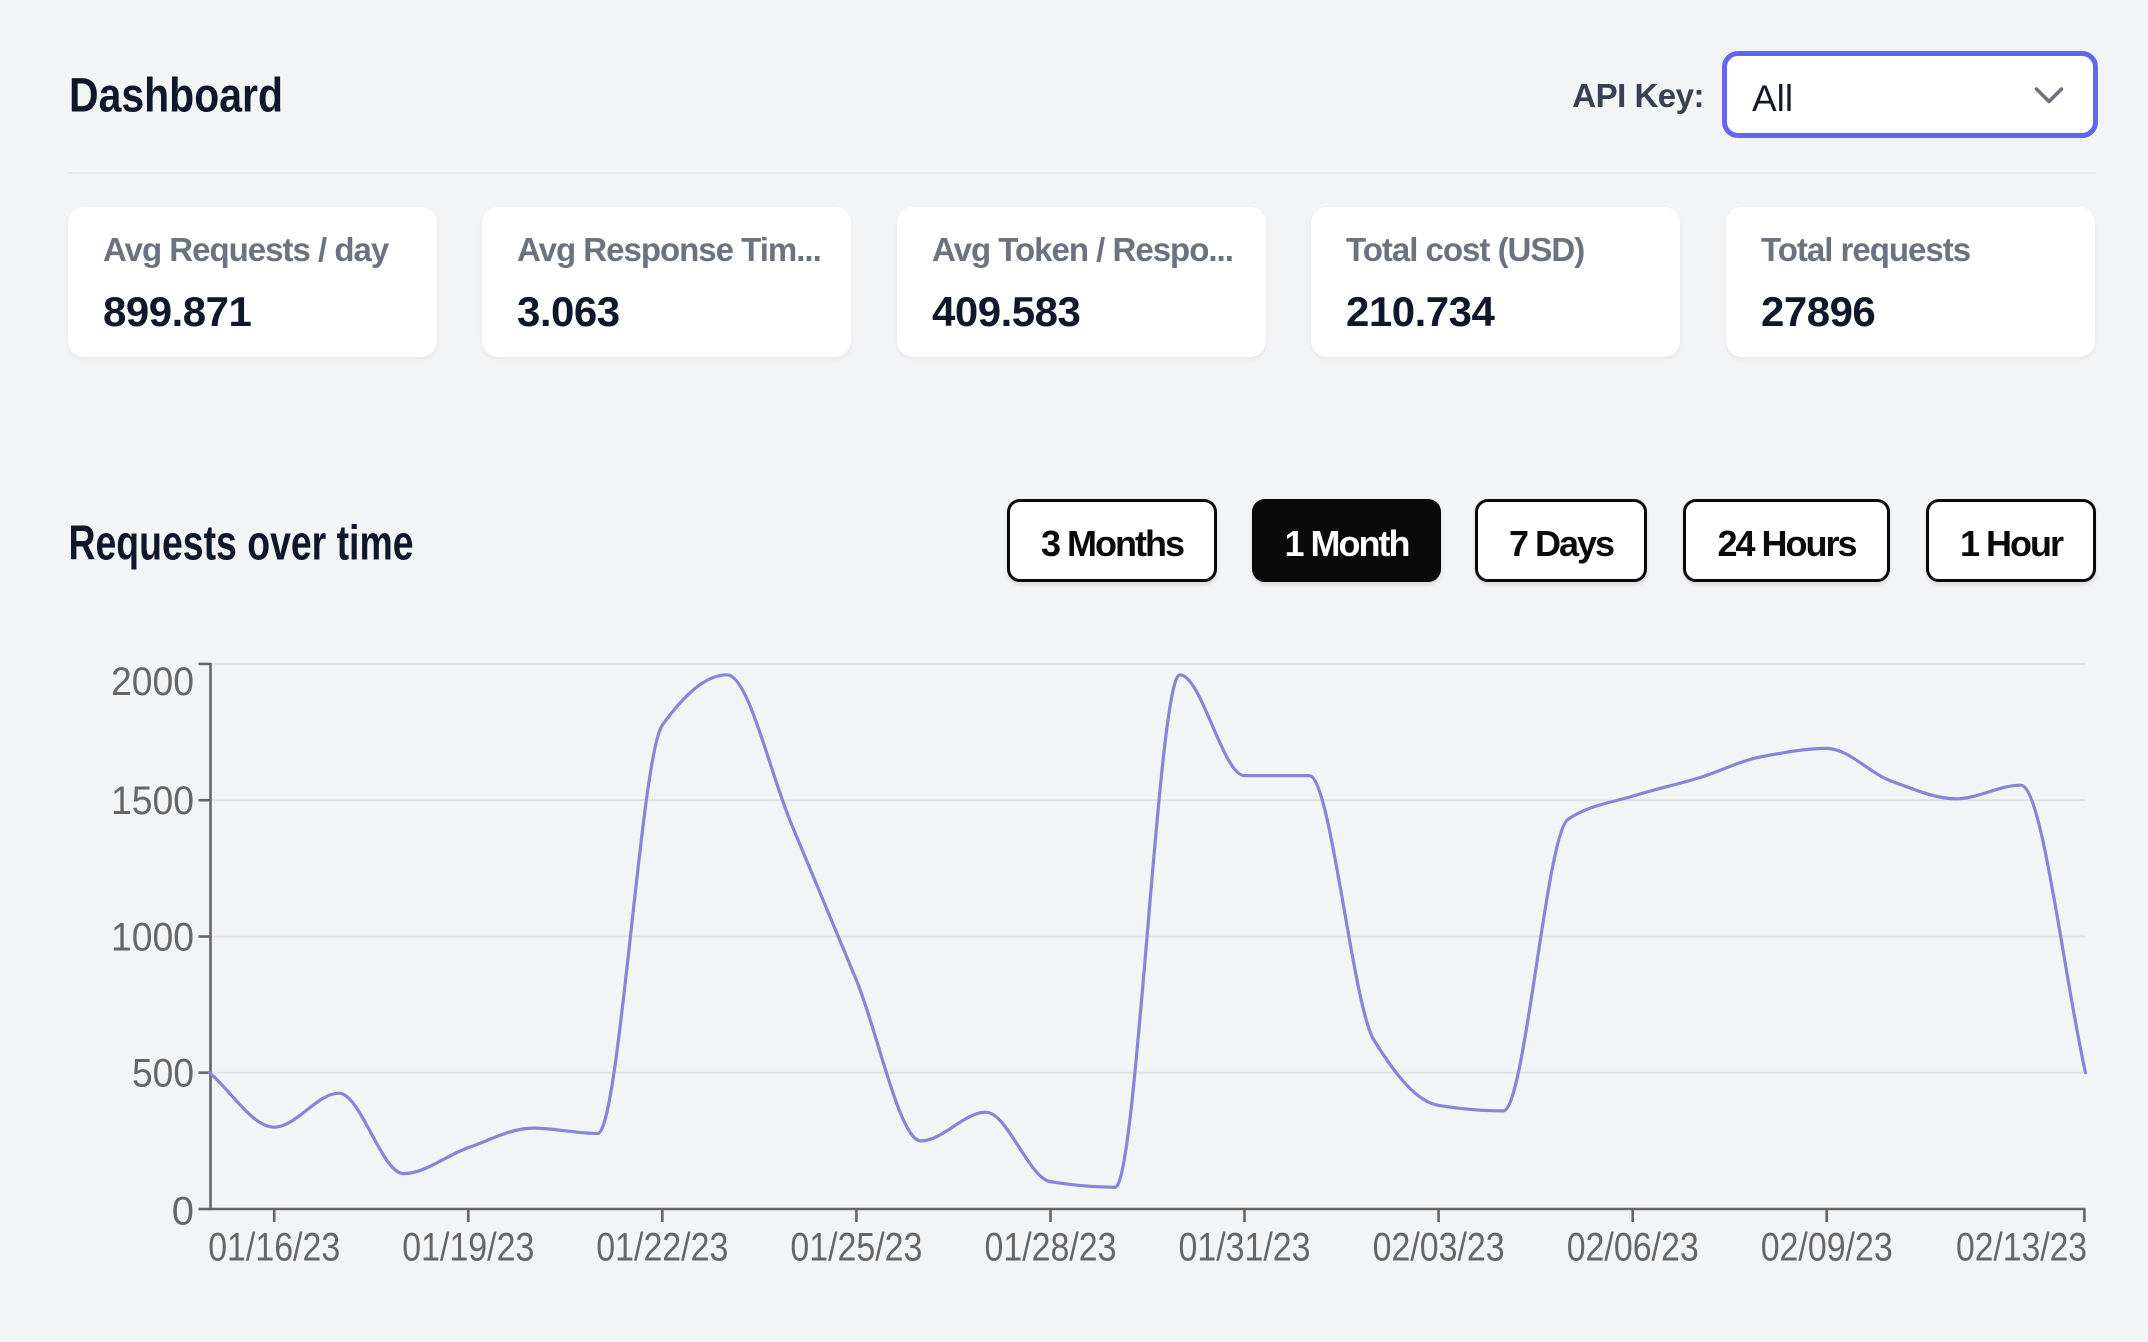 The height and width of the screenshot is (1342, 2148). Describe the element at coordinates (152, 937) in the screenshot. I see `svg-text: 1000` at that location.